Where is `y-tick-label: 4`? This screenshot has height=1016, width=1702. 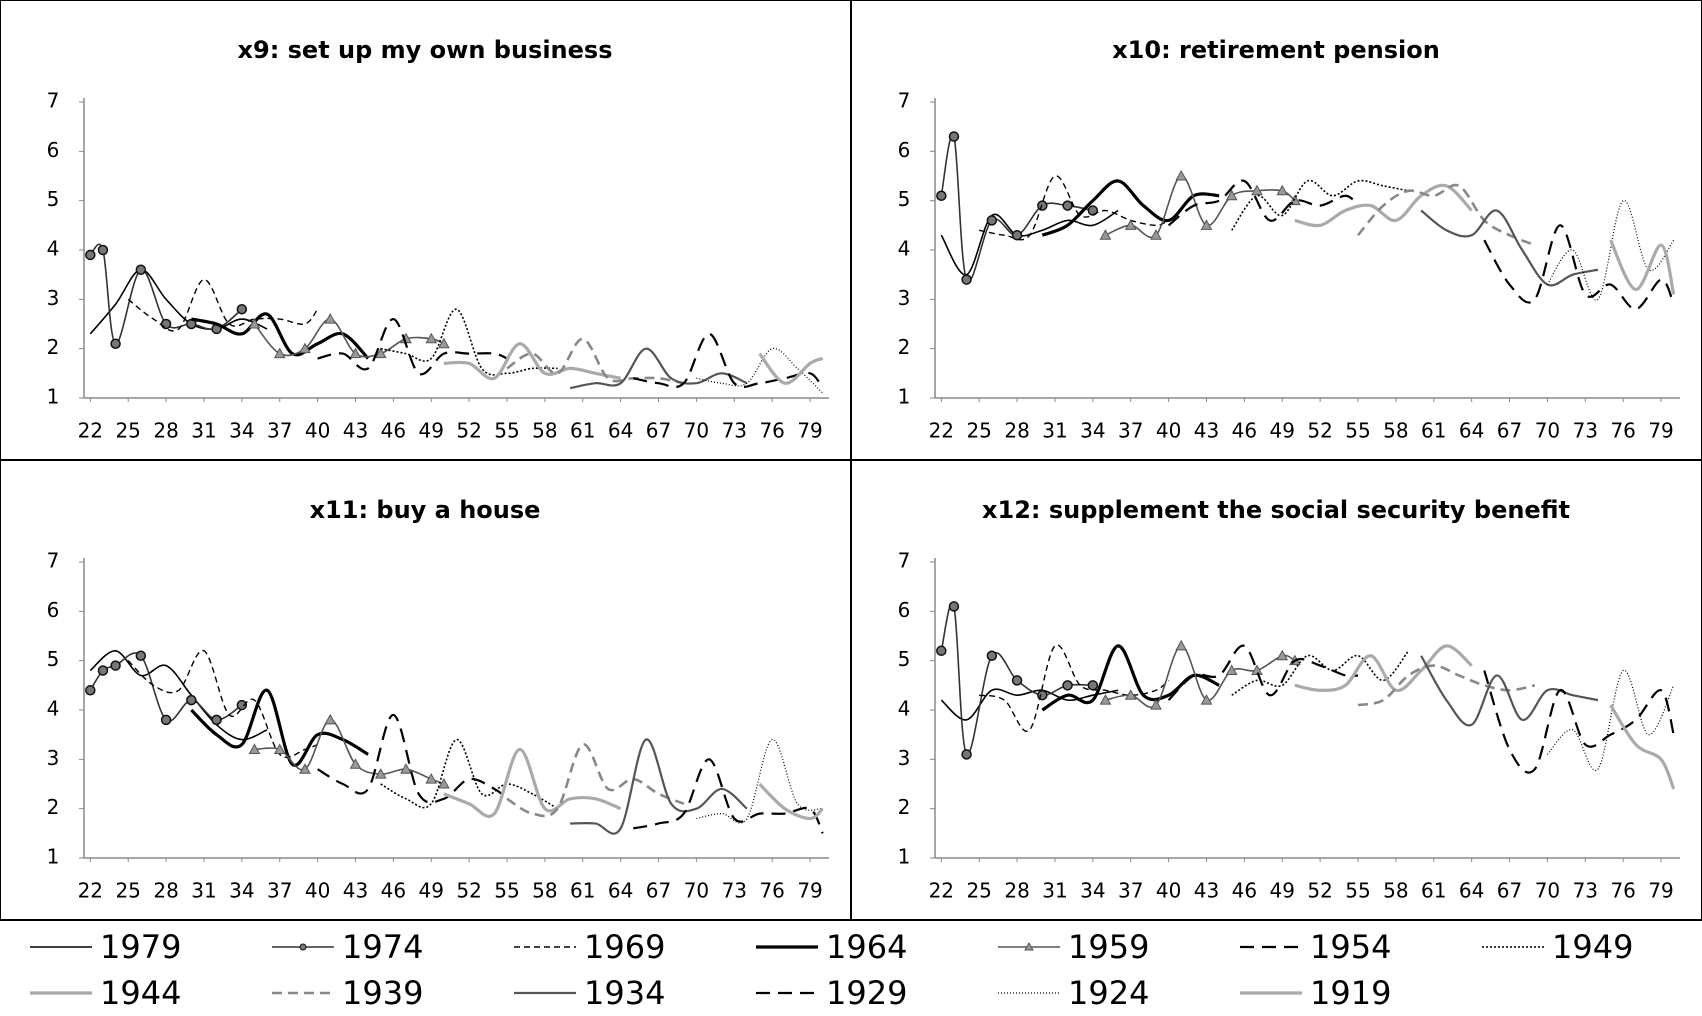 y-tick-label: 4 is located at coordinates (904, 709).